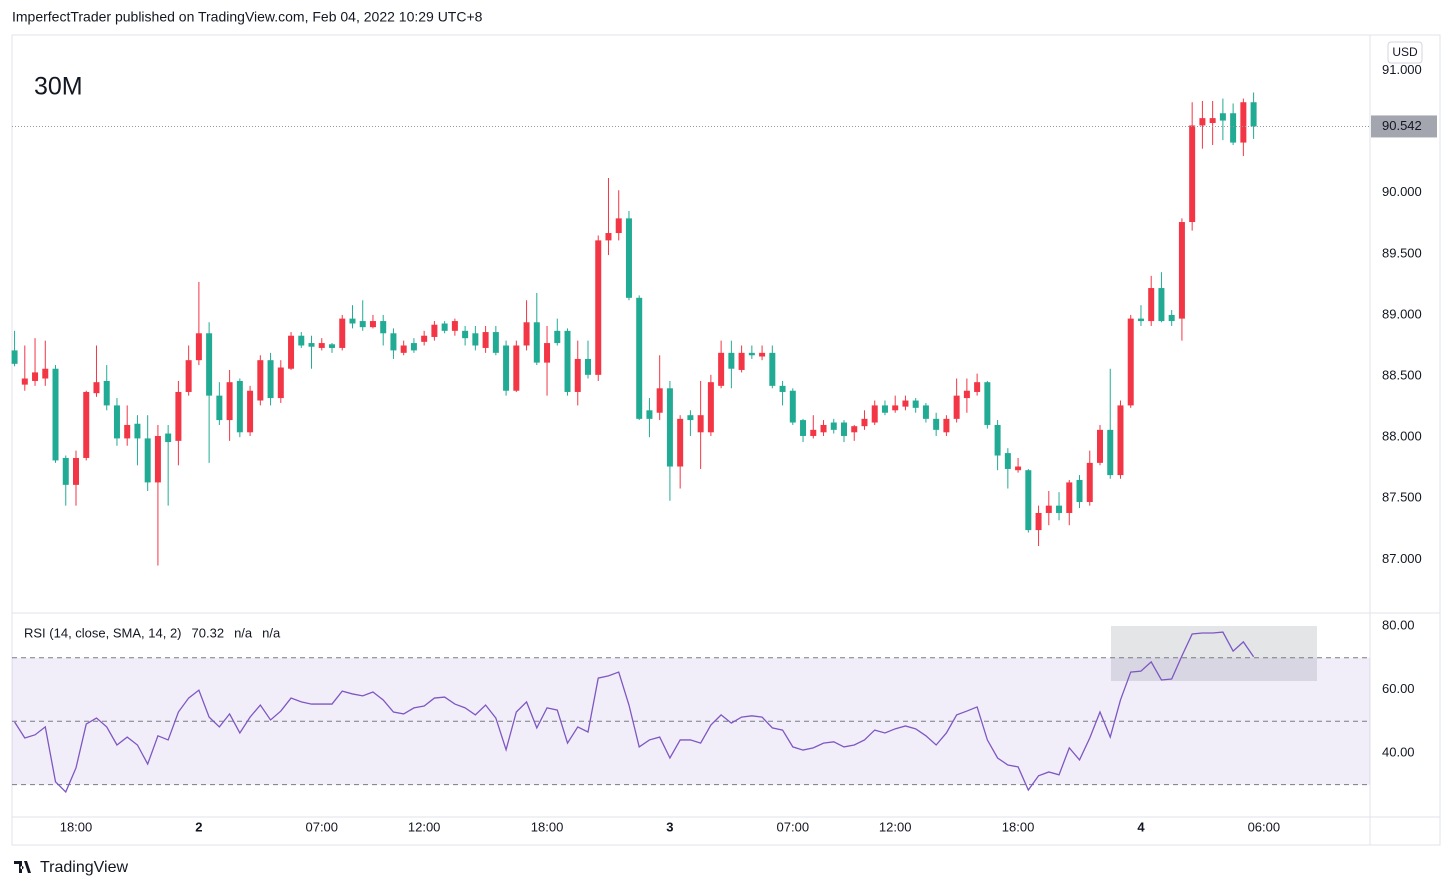  Describe the element at coordinates (1402, 497) in the screenshot. I see `y-tick-label: 87.500` at that location.